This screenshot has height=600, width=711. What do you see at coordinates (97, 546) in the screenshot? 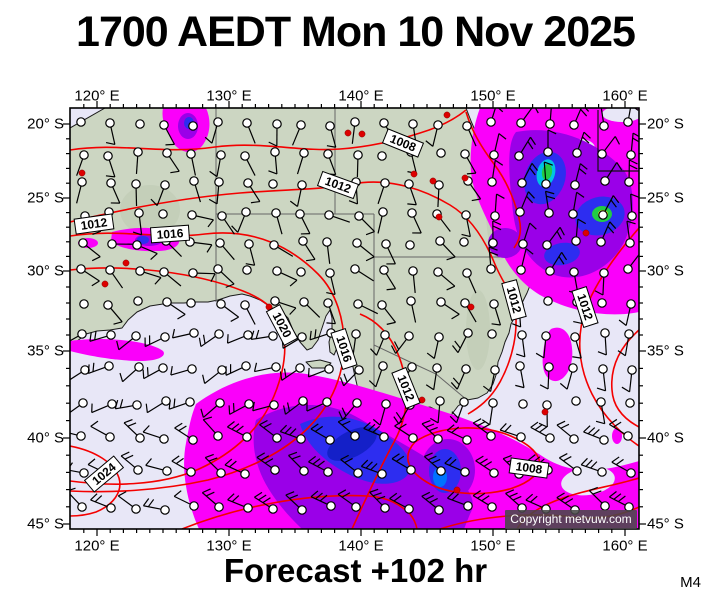
I see `longitude-label-bottom: 120° E` at bounding box center [97, 546].